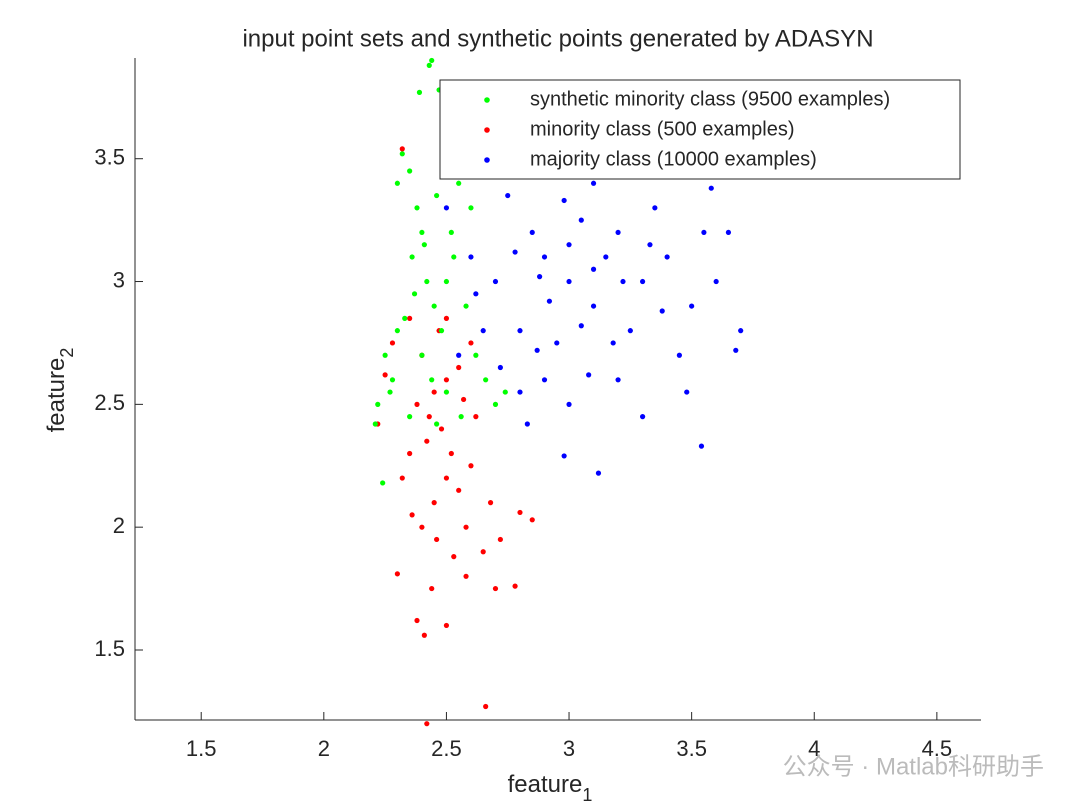 The width and height of the screenshot is (1080, 810). What do you see at coordinates (56, 395) in the screenshot?
I see `y-label-text: feature` at bounding box center [56, 395].